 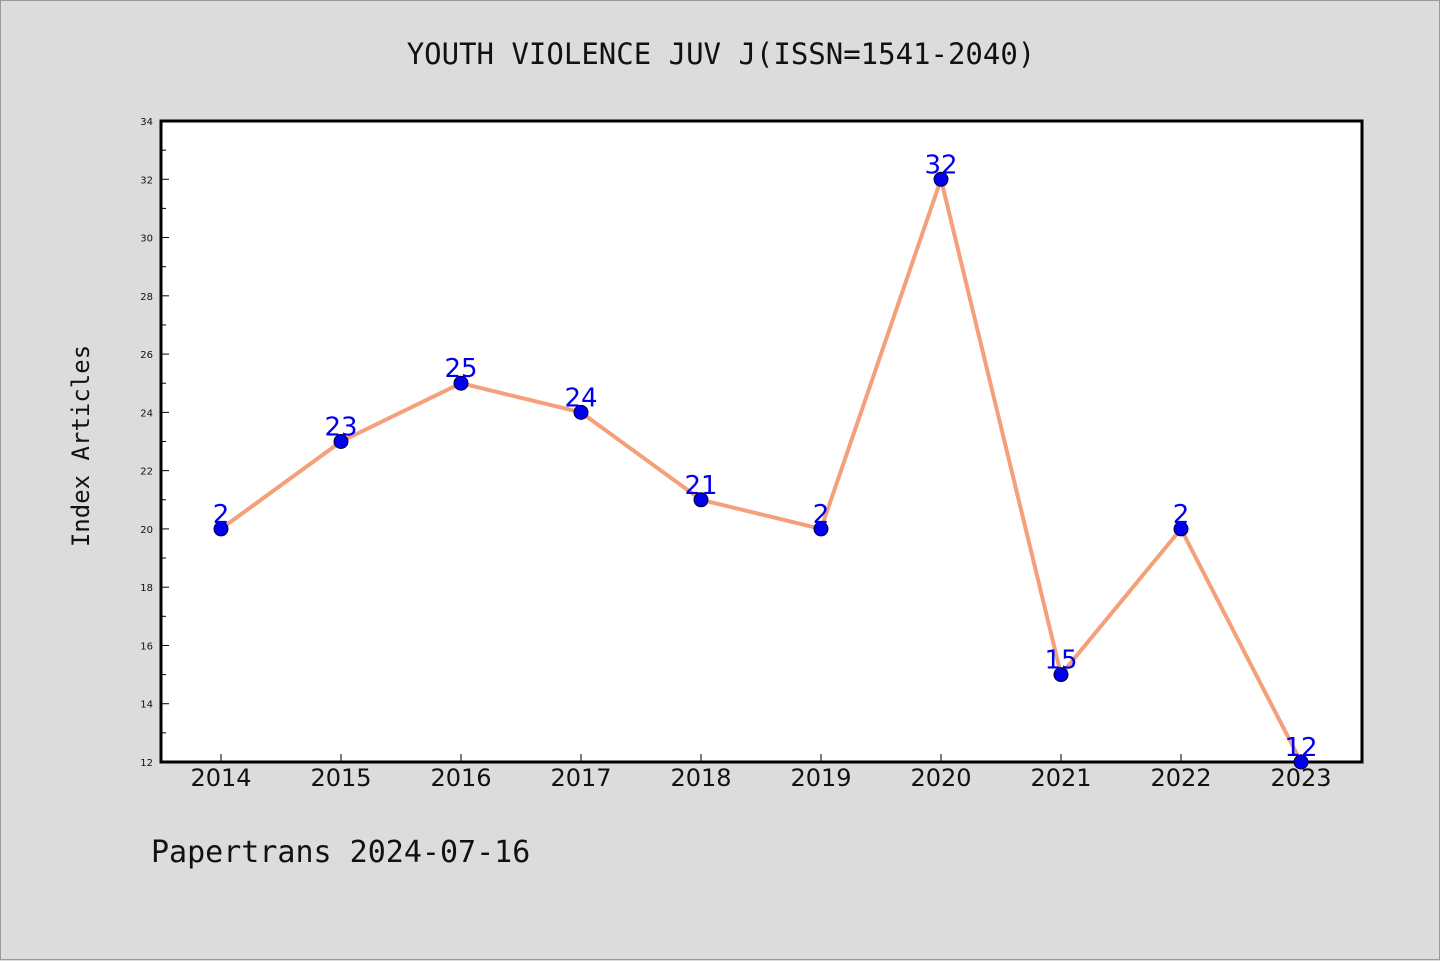 What do you see at coordinates (154, 443) in the screenshot?
I see `y-axis: 12 14 16 18 20 22 24 26 28 30 32 34` at bounding box center [154, 443].